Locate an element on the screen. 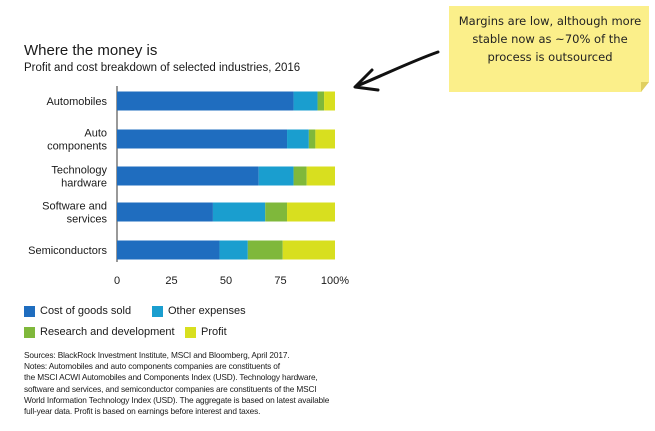 Image resolution: width=655 pixels, height=431 pixels. sticky-note-fold is located at coordinates (645, 87).